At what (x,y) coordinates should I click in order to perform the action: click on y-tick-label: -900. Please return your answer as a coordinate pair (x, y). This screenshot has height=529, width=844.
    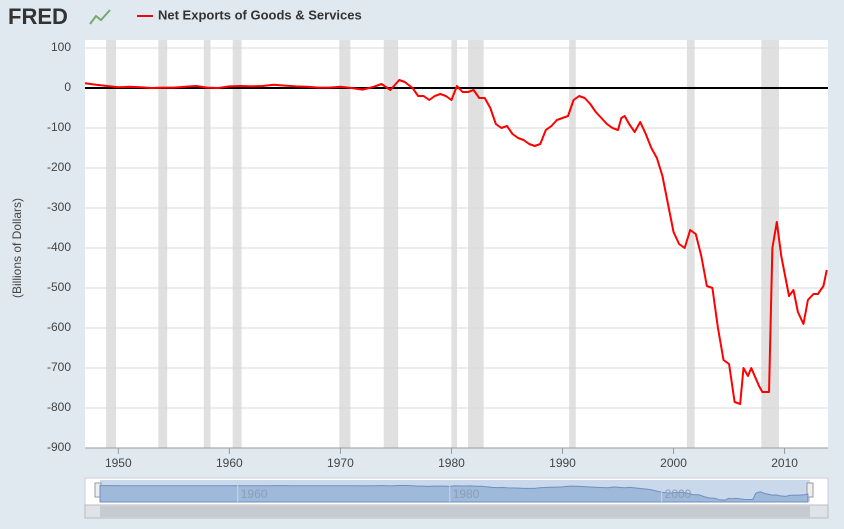
    Looking at the image, I should click on (59, 447).